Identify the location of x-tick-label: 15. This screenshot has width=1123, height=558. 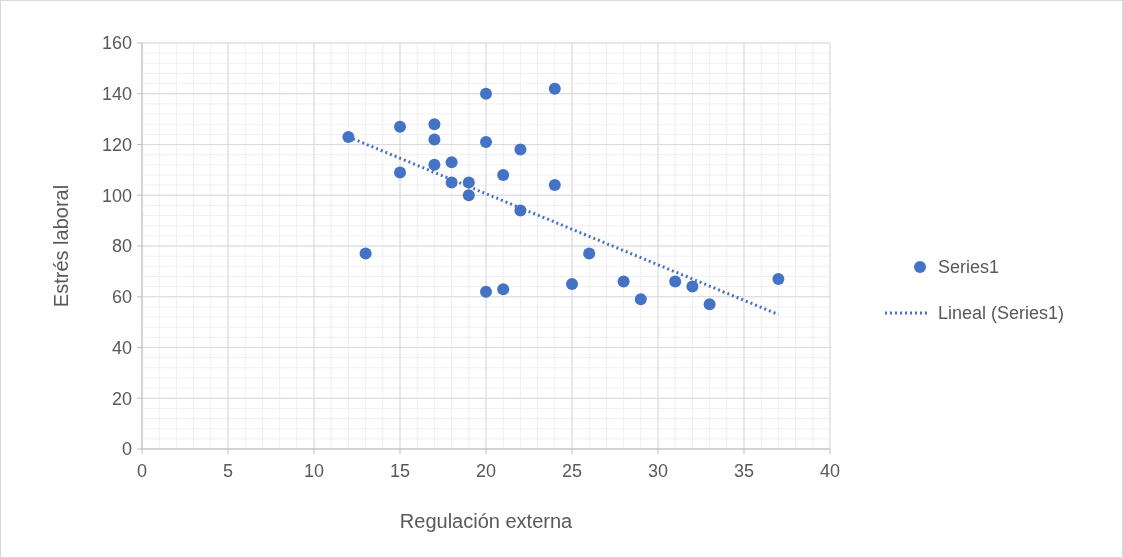
(400, 471).